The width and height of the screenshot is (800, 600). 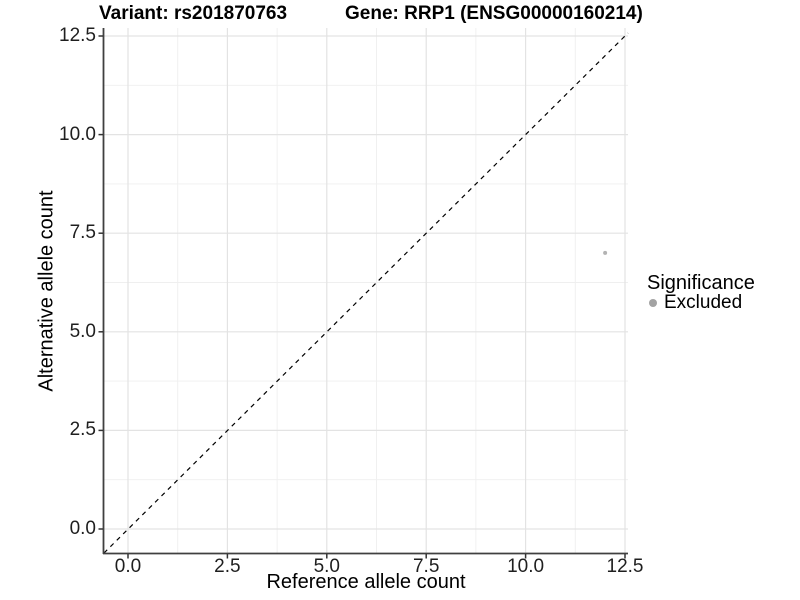 I want to click on legend-point-icon, so click(x=653, y=303).